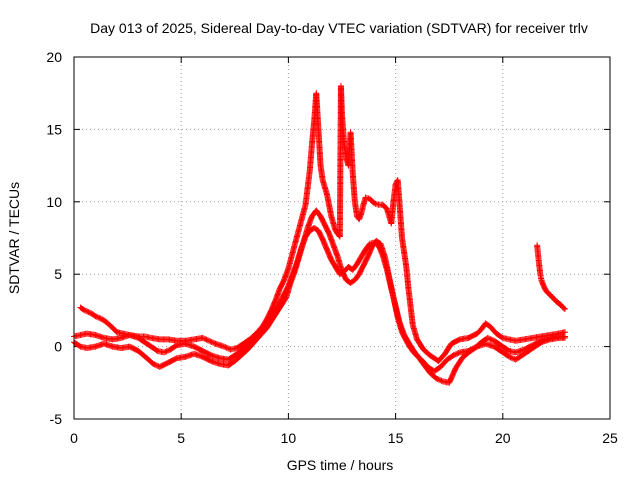 Image resolution: width=640 pixels, height=480 pixels. I want to click on x-tick-label: 5, so click(181, 438).